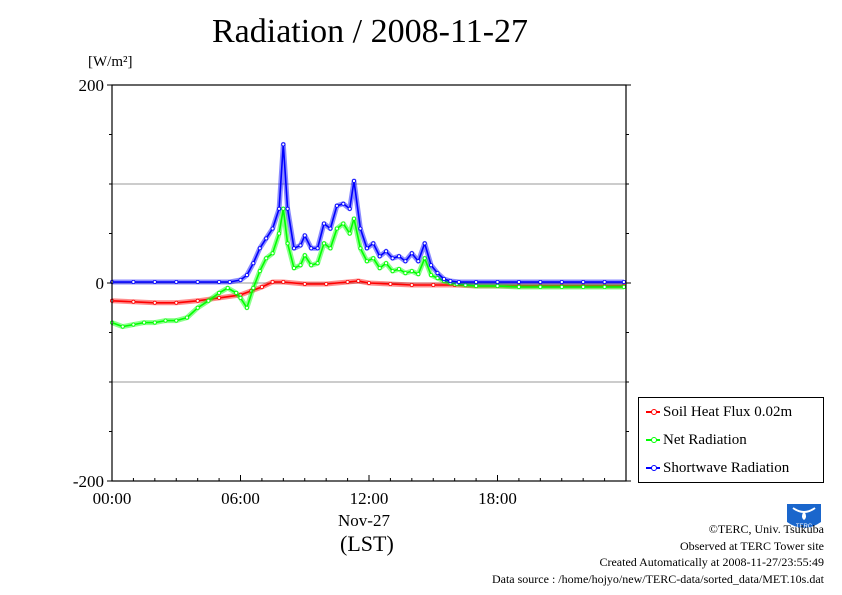  What do you see at coordinates (367, 543) in the screenshot?
I see `x-axis-title: (LST)` at bounding box center [367, 543].